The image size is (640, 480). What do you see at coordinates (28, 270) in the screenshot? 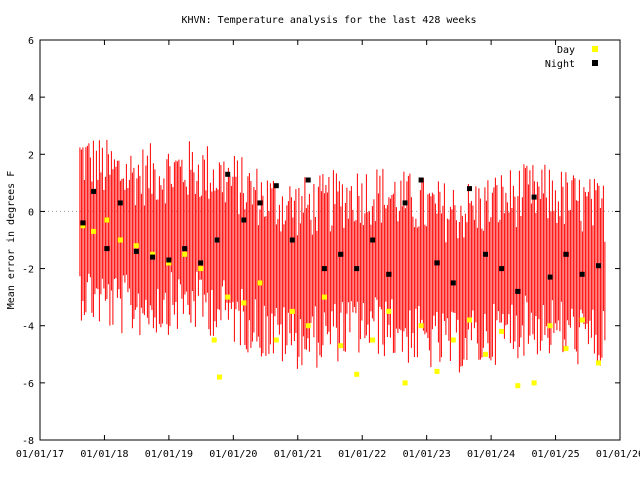
I see `y-tick-label: -2` at bounding box center [28, 270].